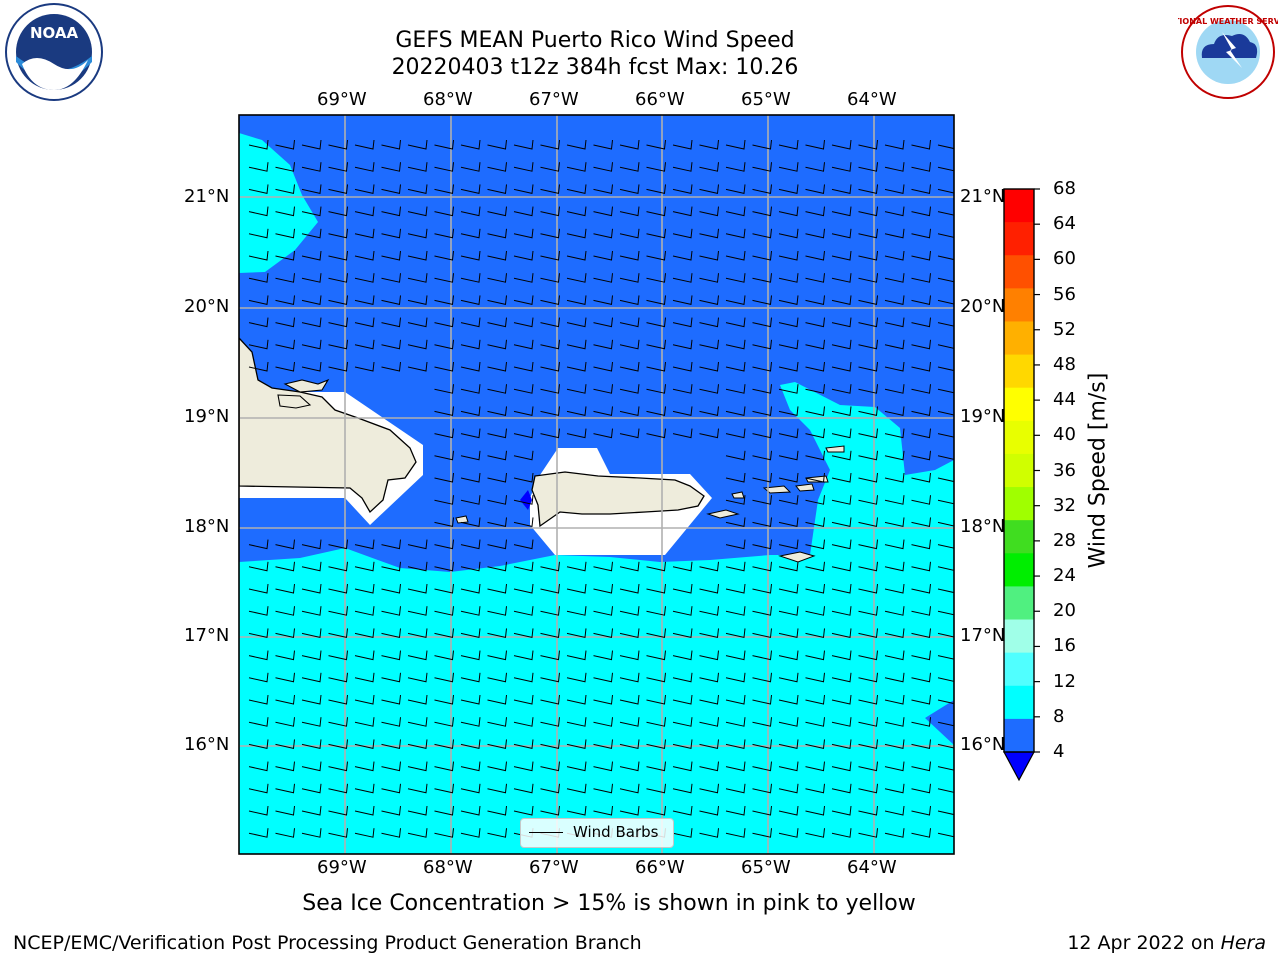  I want to click on land-anegada, so click(835, 449).